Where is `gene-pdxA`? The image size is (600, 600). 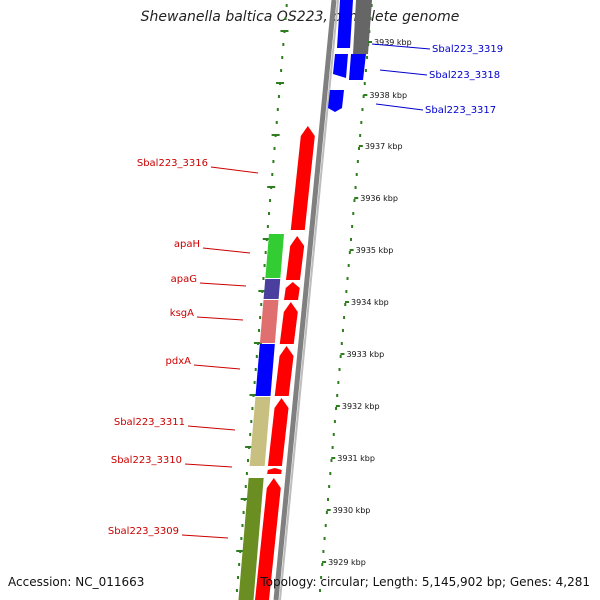 gene-pdxA is located at coordinates (284, 371).